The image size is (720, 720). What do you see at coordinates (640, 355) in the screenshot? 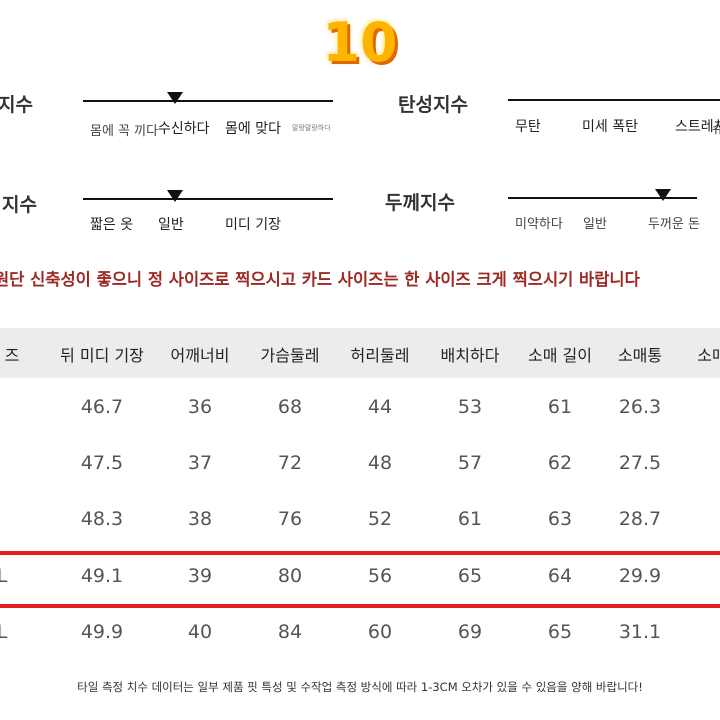
I see `column-header: 소매통` at bounding box center [640, 355].